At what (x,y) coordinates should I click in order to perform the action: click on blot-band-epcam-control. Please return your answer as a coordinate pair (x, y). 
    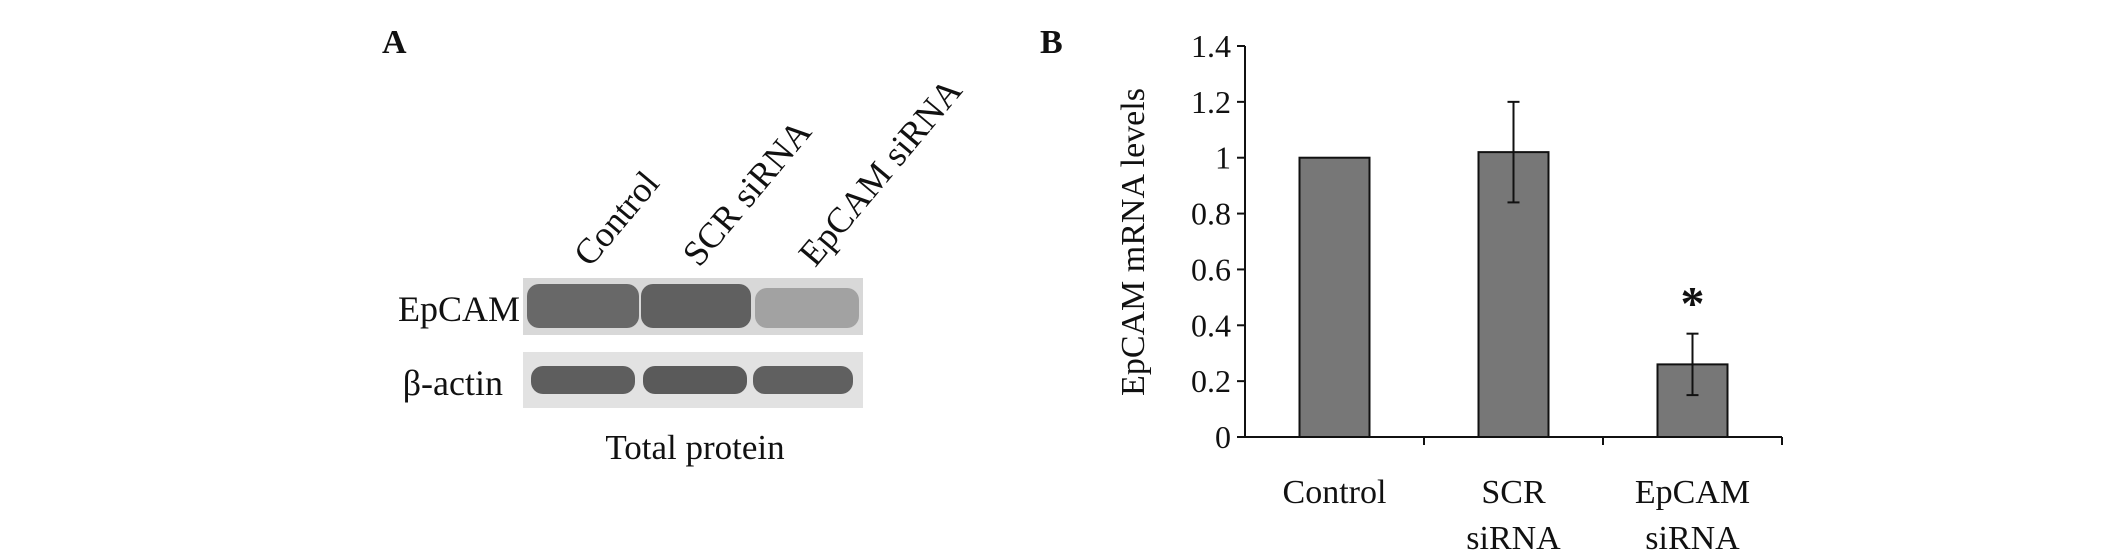
    Looking at the image, I should click on (583, 306).